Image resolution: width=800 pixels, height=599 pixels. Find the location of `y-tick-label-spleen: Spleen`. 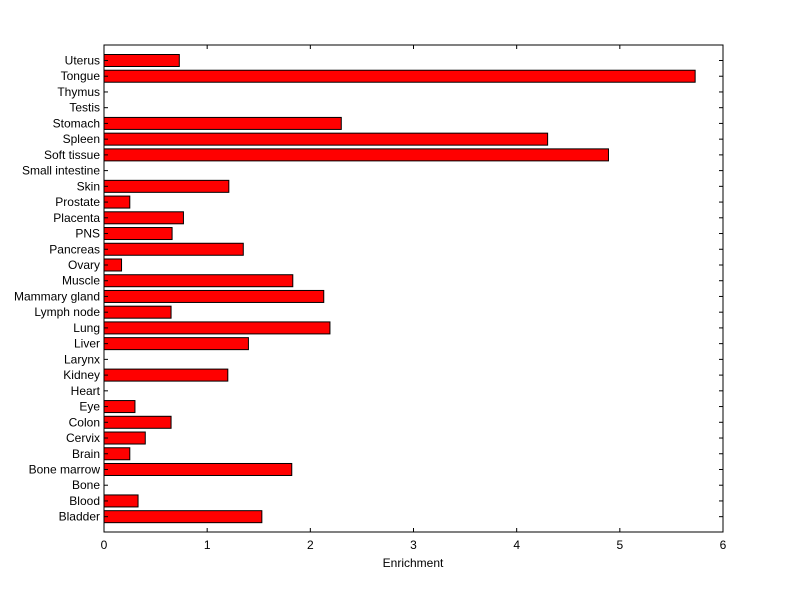

y-tick-label-spleen: Spleen is located at coordinates (81, 139).